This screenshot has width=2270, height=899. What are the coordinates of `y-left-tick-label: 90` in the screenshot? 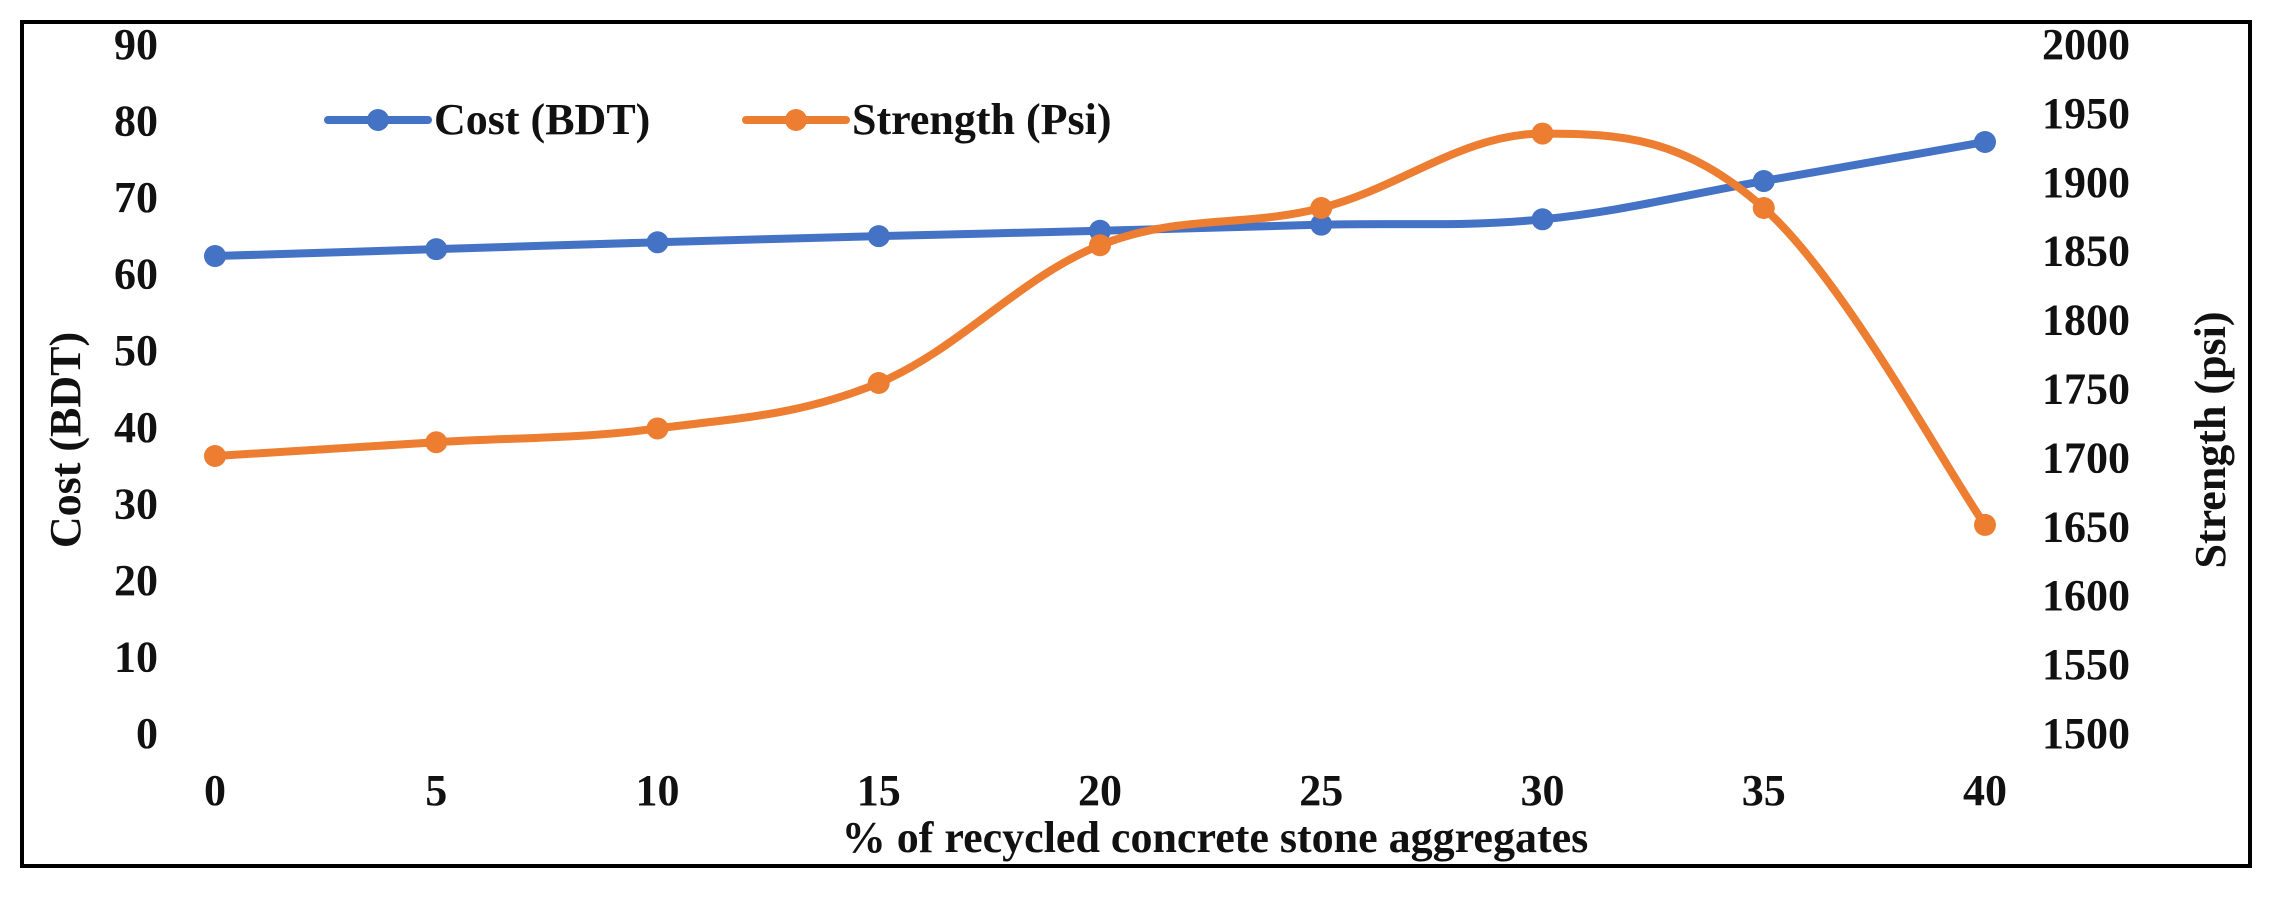 It's located at (136, 44).